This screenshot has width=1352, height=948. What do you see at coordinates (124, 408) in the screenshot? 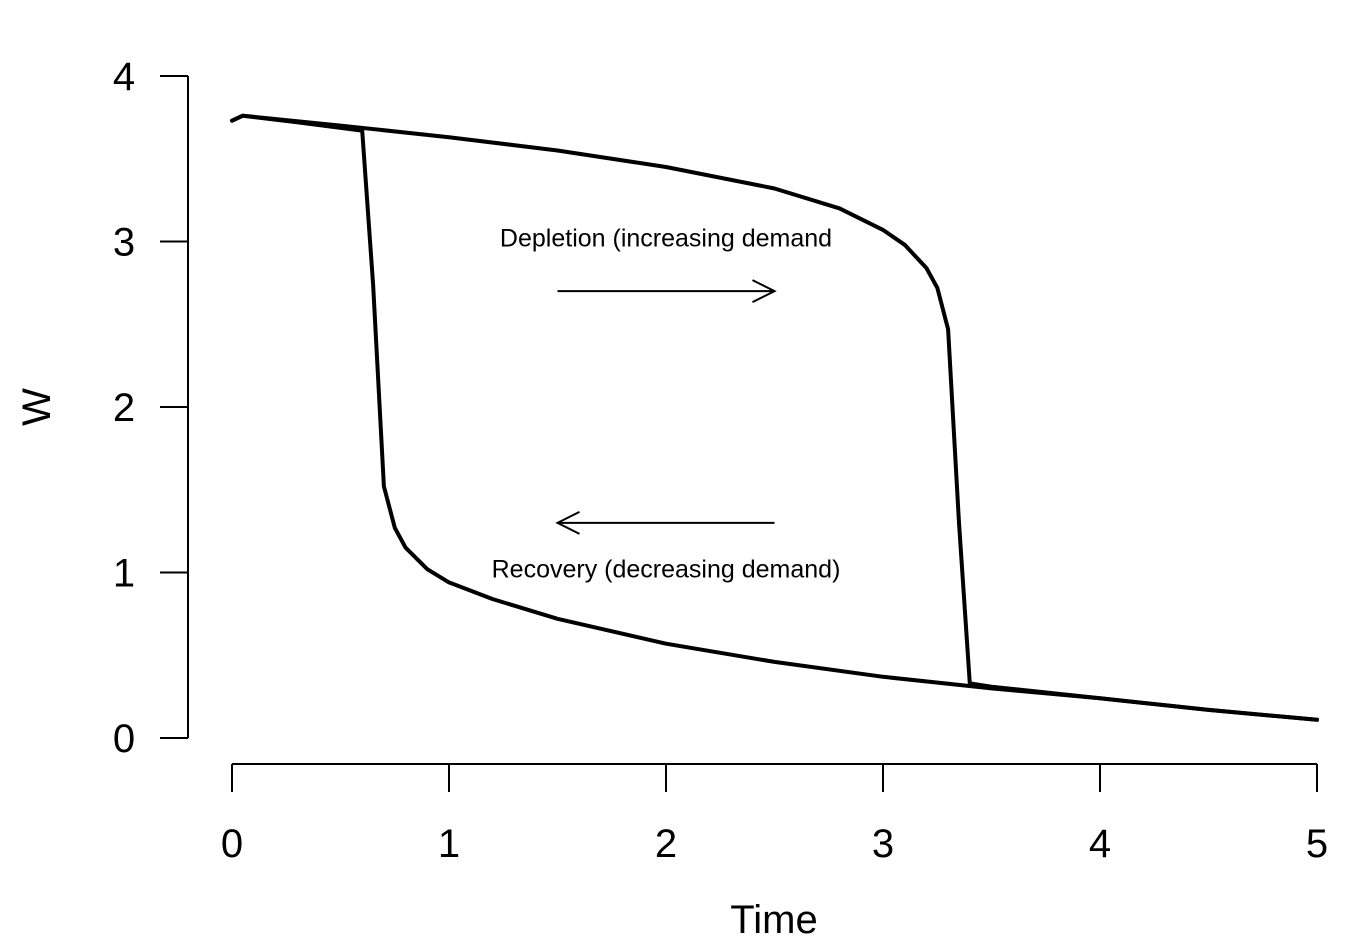
I see `y-tick-label: 2` at bounding box center [124, 408].